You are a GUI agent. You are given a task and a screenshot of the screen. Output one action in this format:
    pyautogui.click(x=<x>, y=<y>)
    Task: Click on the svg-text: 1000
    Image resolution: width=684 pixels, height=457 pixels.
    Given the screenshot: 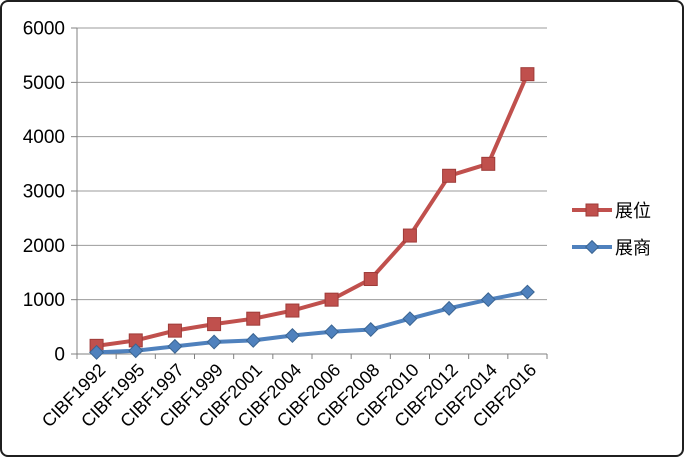 What is the action you would take?
    pyautogui.click(x=44, y=300)
    